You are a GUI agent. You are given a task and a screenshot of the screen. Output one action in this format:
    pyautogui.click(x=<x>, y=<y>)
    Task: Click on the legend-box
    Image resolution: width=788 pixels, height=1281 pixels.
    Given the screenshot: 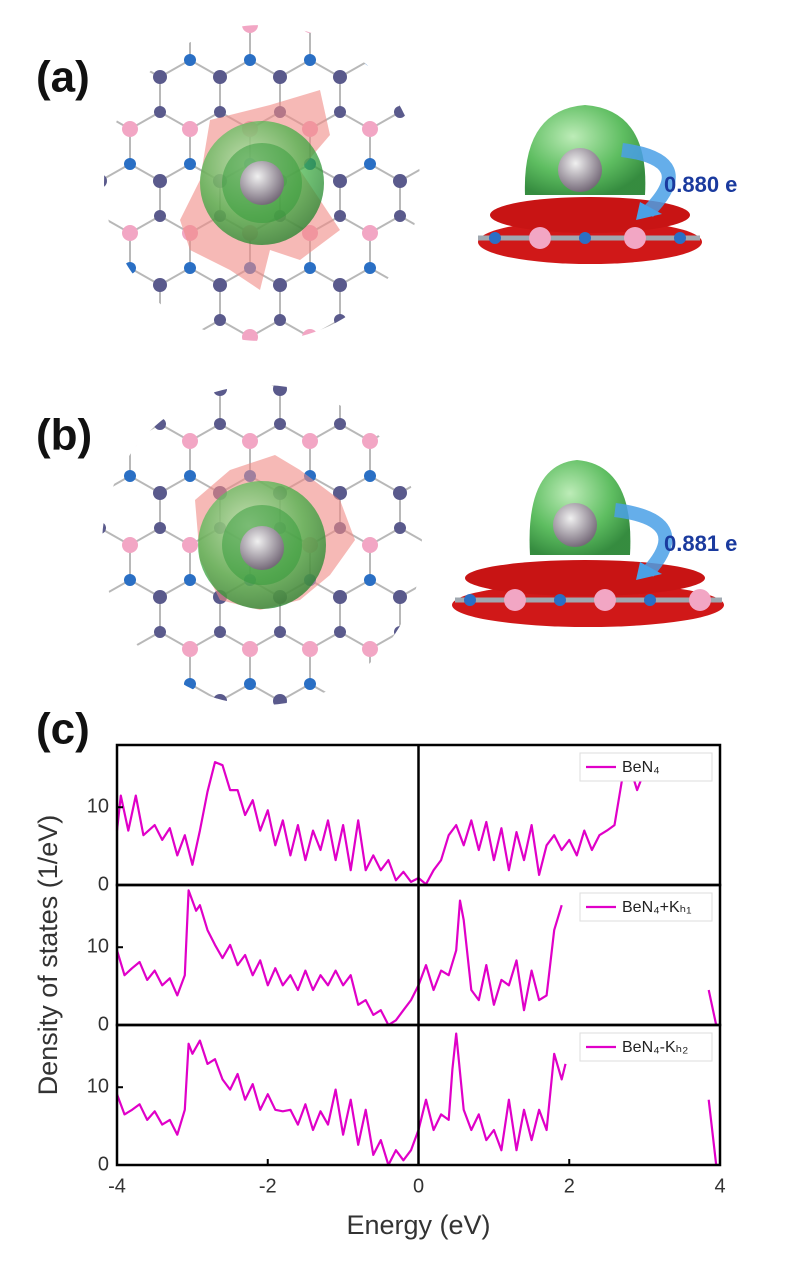 What is the action you would take?
    pyautogui.click(x=646, y=1047)
    